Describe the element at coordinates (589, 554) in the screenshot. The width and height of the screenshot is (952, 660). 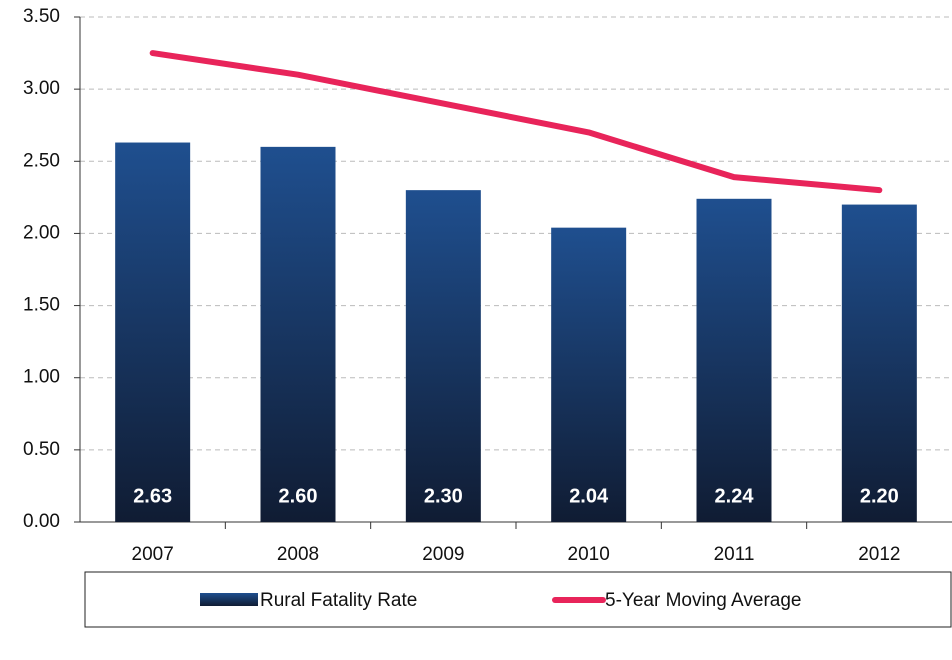
I see `x-tick-label: 2010` at that location.